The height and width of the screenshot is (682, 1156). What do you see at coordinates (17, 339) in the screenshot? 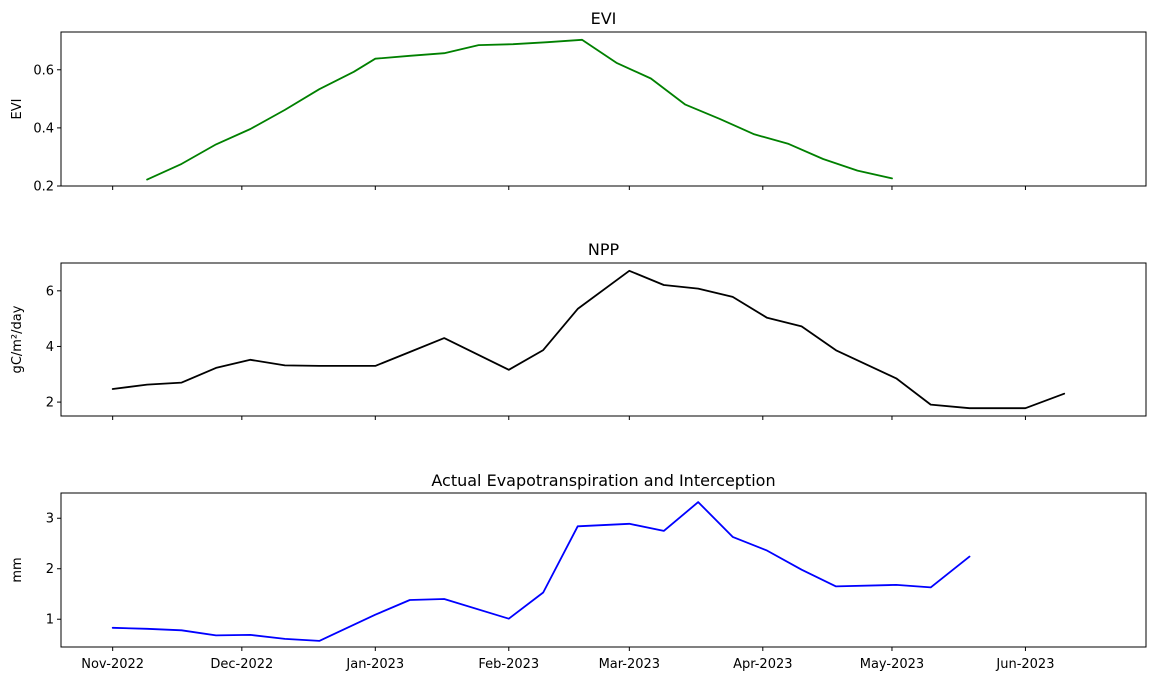
I see `y-axis-label-2: gC/m²/day` at bounding box center [17, 339].